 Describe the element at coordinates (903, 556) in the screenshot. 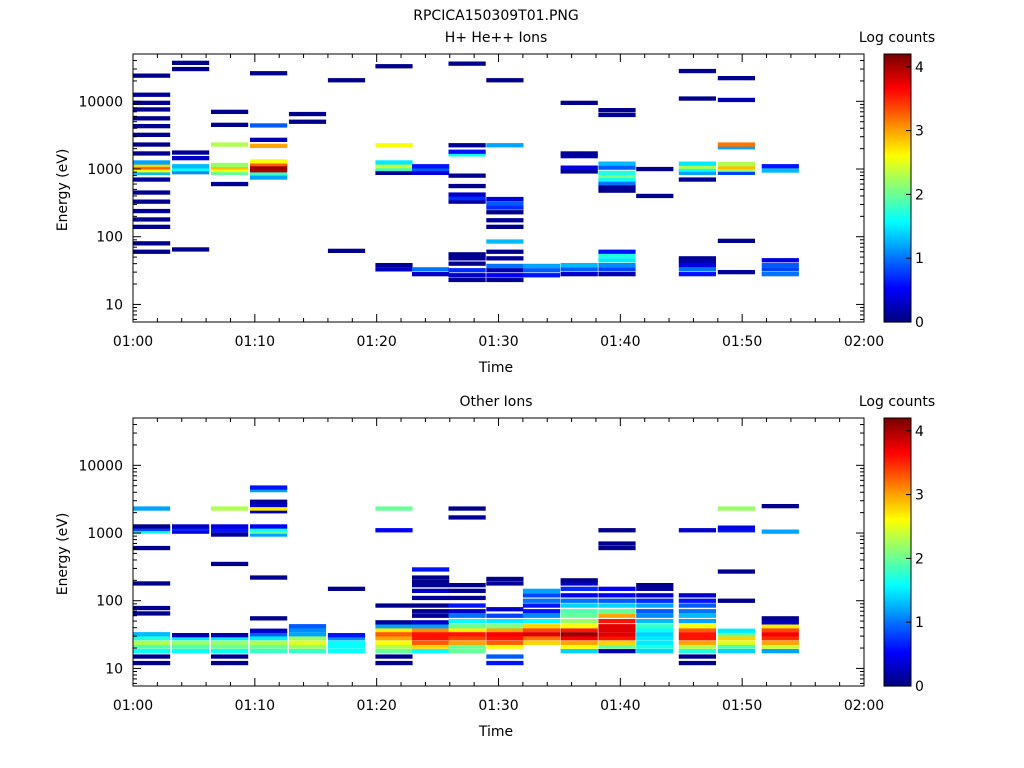

I see `colorbar-other-ions: 0 1 2 3 4` at that location.